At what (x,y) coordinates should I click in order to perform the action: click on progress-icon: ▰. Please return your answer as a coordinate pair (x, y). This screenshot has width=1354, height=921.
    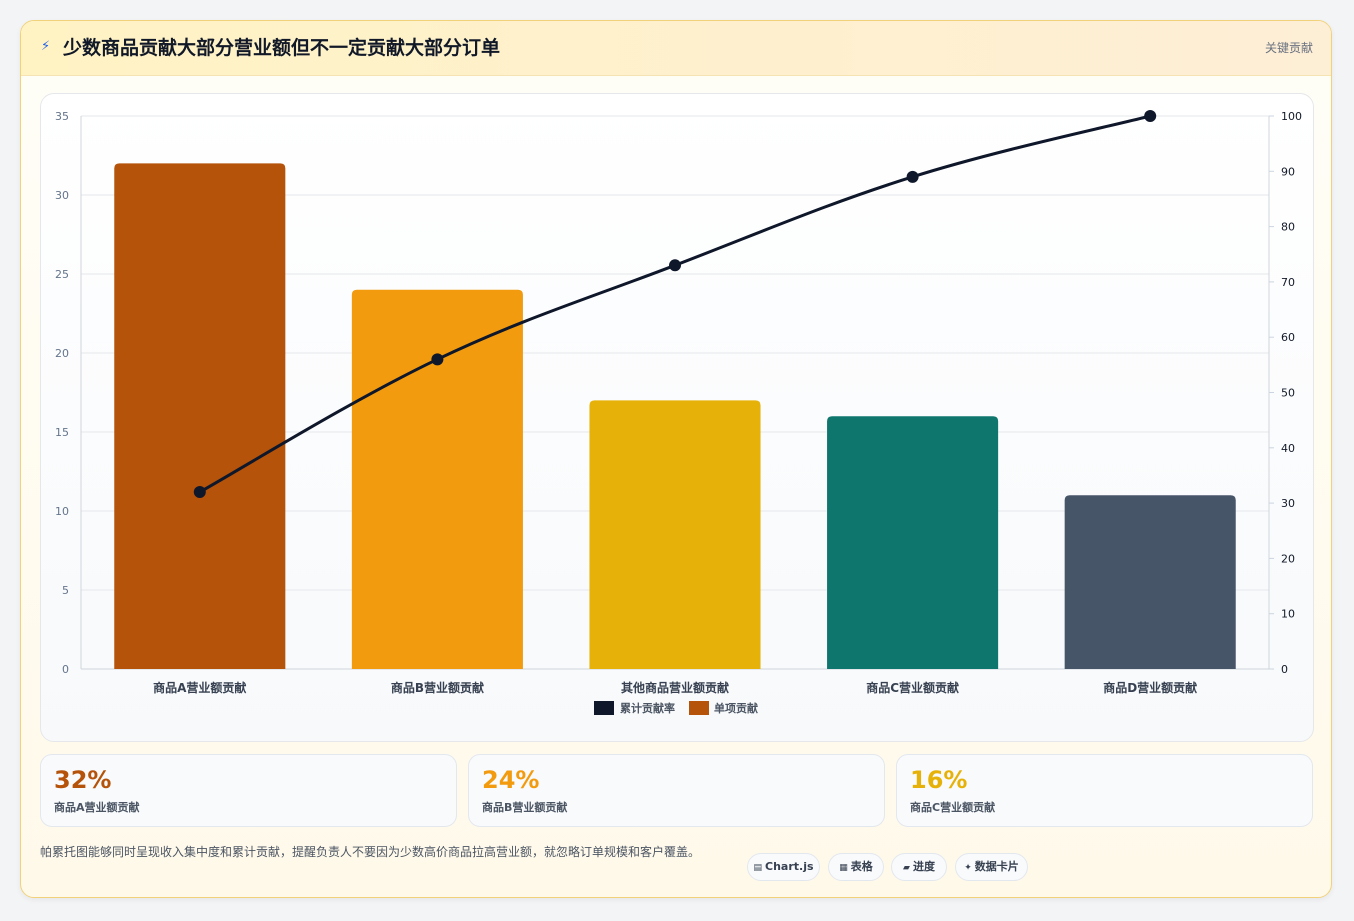
    Looking at the image, I should click on (906, 868).